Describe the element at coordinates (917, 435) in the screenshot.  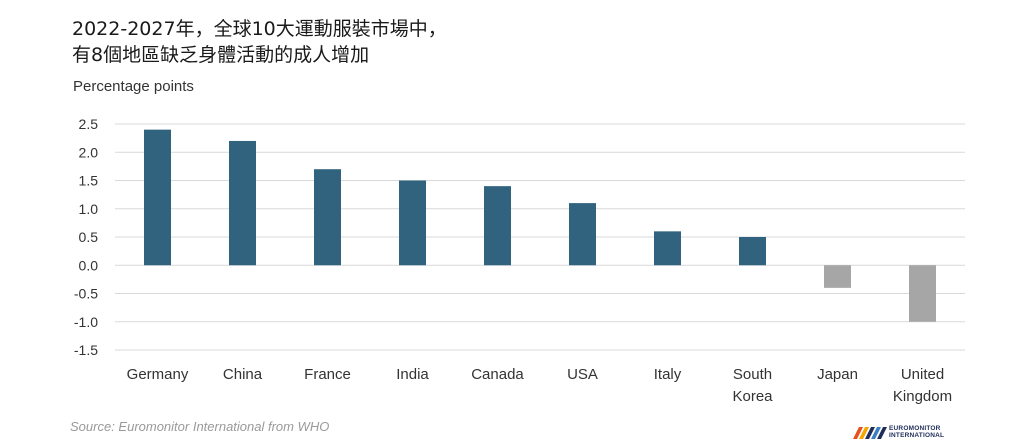
I see `logo-text-line-2: INTERNATIONAL` at that location.